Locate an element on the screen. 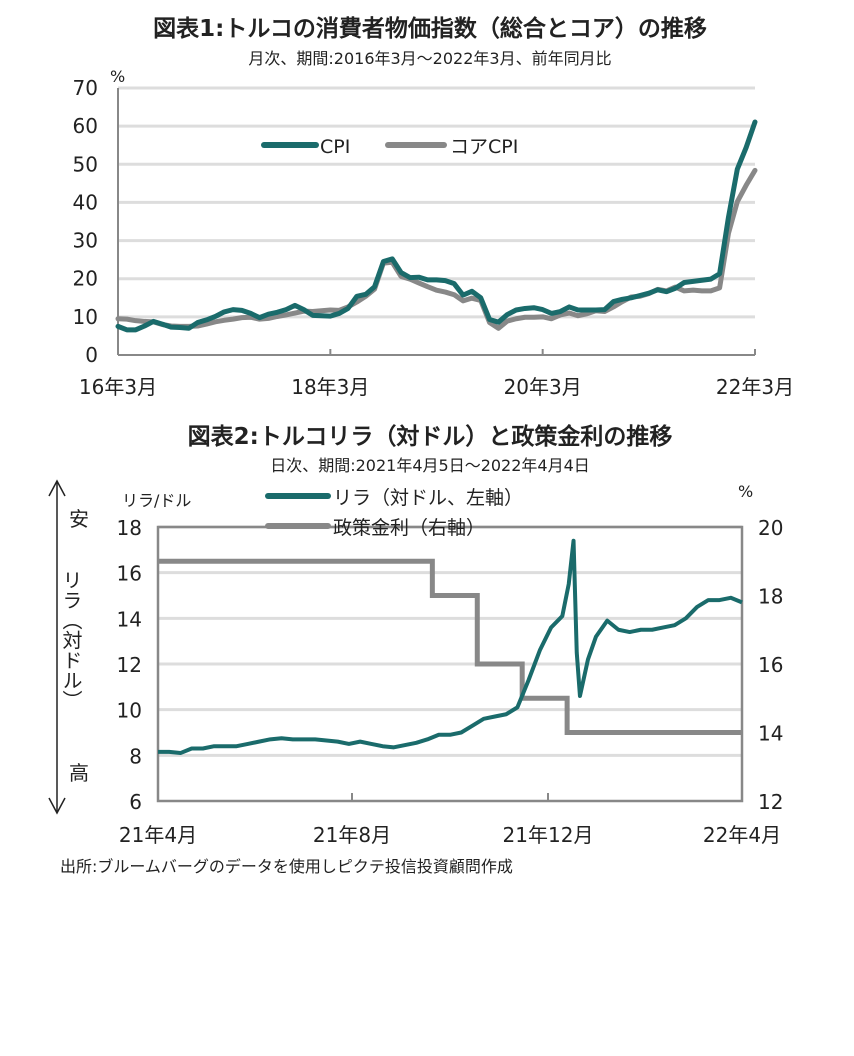  x-tick-label: 21年12月 is located at coordinates (548, 835).